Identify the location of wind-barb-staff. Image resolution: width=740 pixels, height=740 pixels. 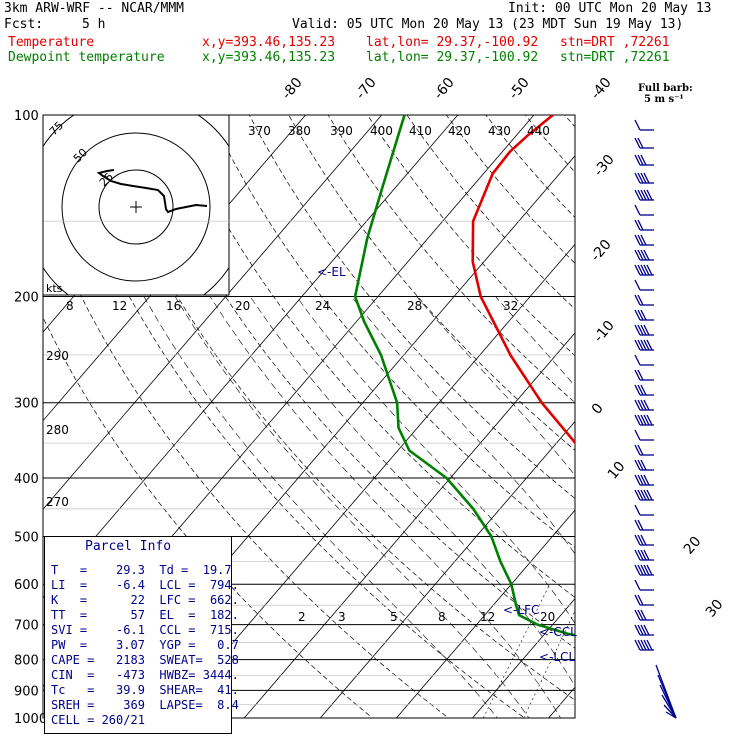
(669, 706).